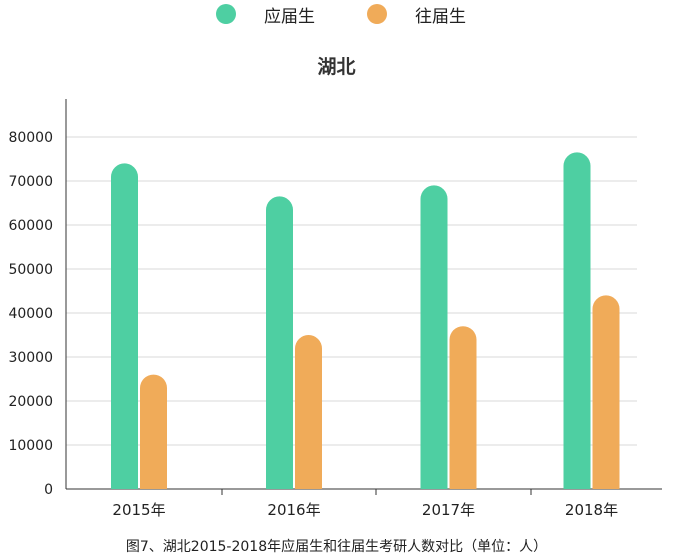 This screenshot has height=557, width=673. Describe the element at coordinates (440, 16) in the screenshot. I see `legend-label-past-graduates: 往届生` at that location.